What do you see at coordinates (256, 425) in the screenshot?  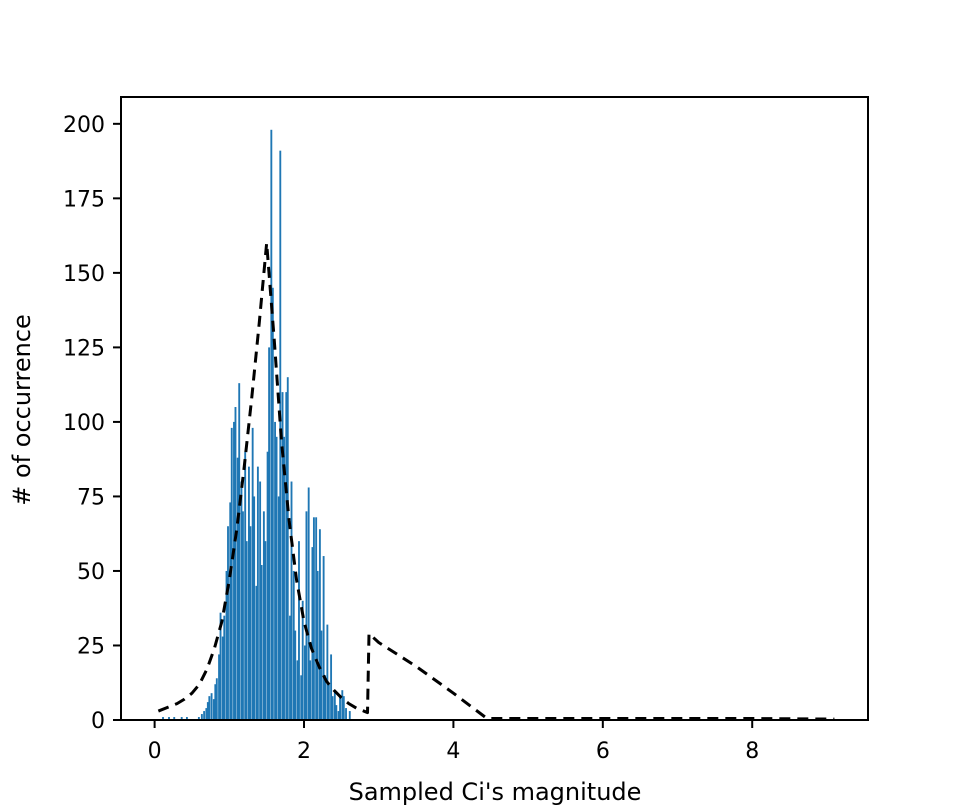 I see `histogram-bars` at bounding box center [256, 425].